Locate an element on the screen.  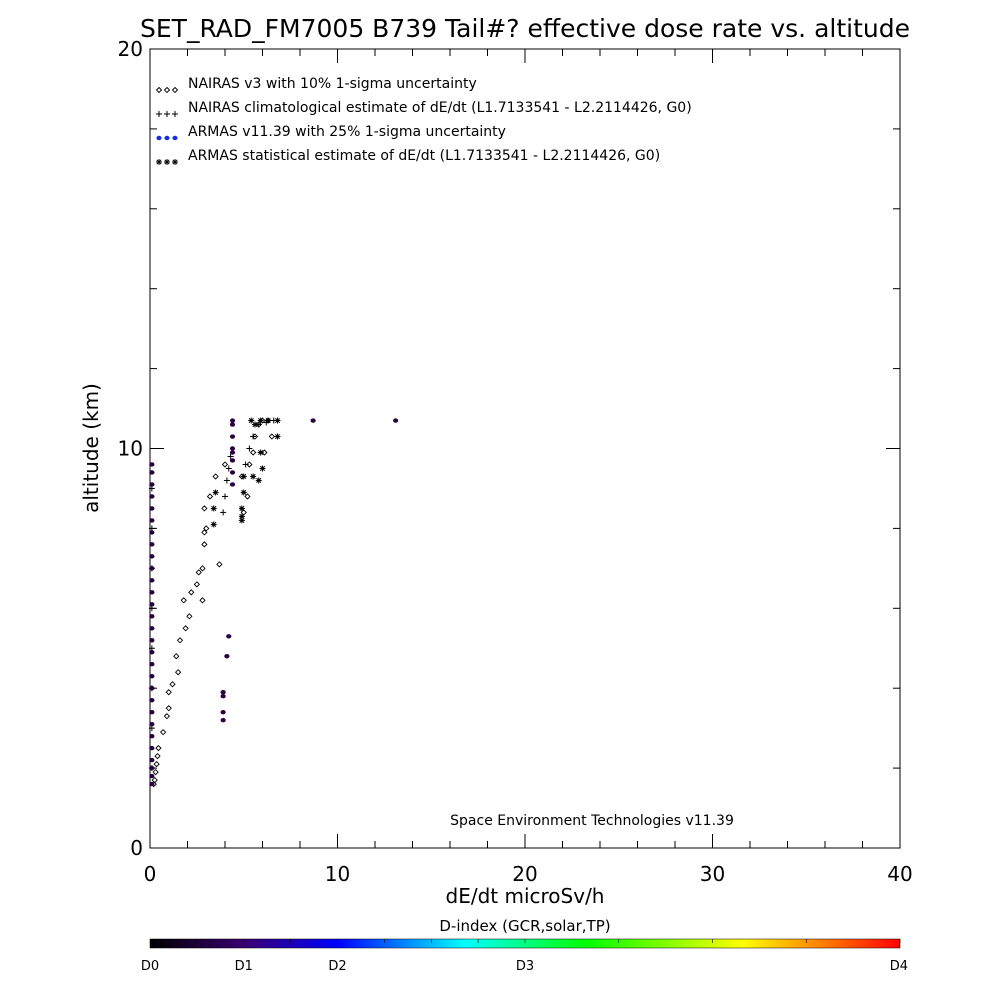
colorbar-title: D-index (GCR,solar,TP) is located at coordinates (524, 926).